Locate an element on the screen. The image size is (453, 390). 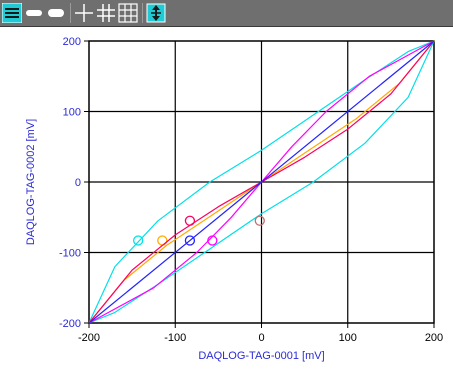
x-tick-label: 100 is located at coordinates (348, 338).